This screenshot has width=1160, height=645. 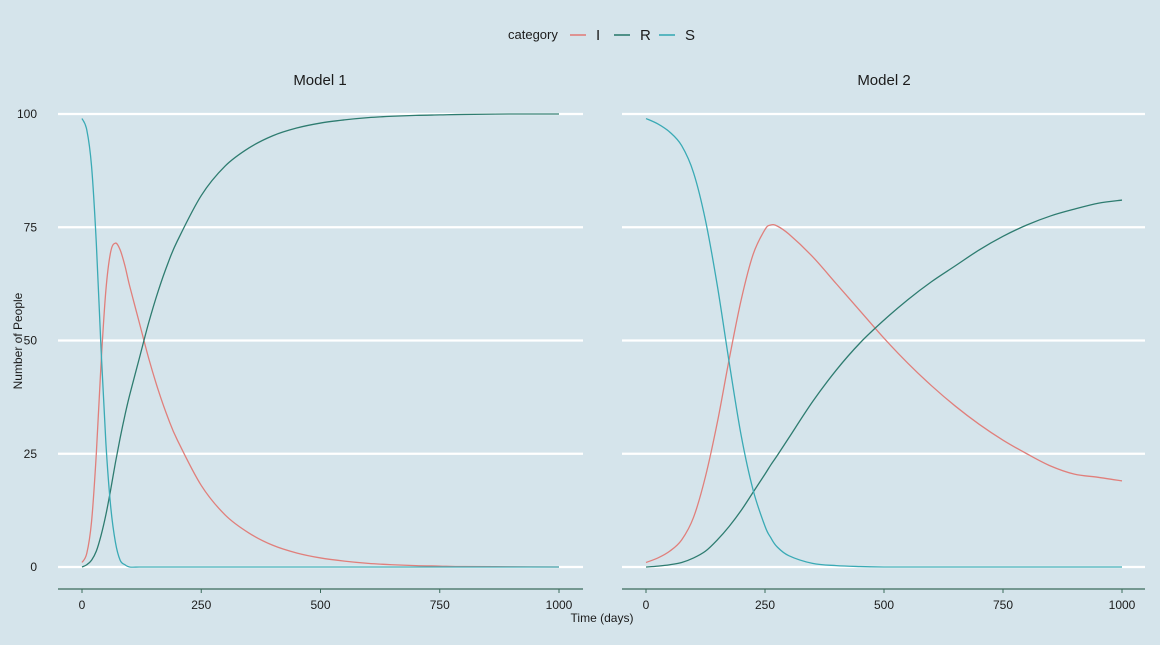 What do you see at coordinates (533, 34) in the screenshot?
I see `legend-title: category` at bounding box center [533, 34].